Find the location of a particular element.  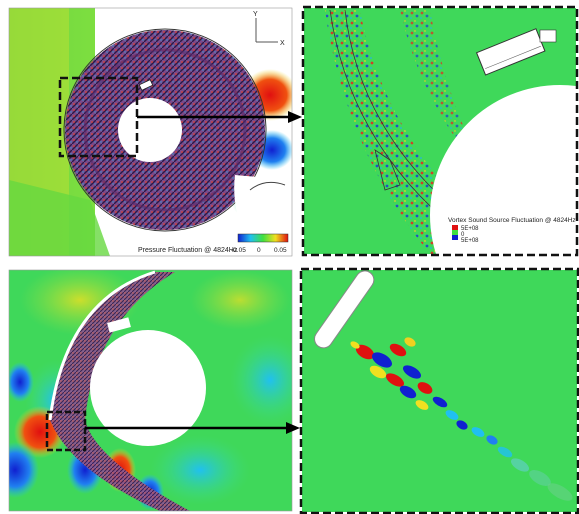

hub-bottom is located at coordinates (148, 388).